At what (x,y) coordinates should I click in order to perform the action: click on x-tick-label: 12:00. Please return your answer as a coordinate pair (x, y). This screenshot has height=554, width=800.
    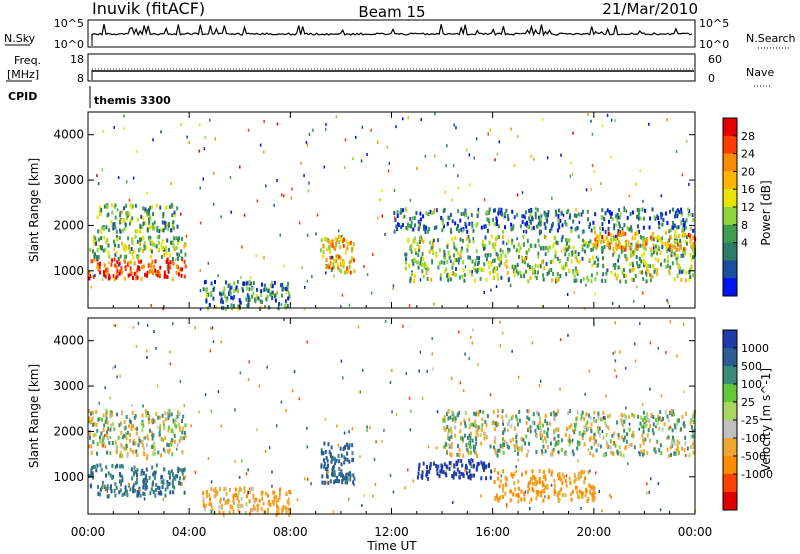
    Looking at the image, I should click on (391, 532).